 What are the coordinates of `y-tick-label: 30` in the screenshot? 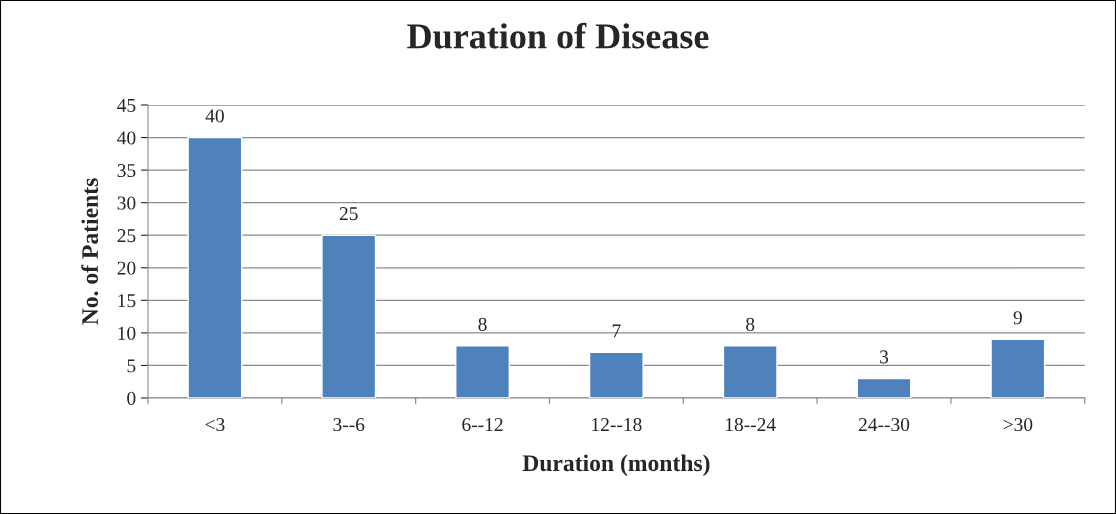 It's located at (126, 203).